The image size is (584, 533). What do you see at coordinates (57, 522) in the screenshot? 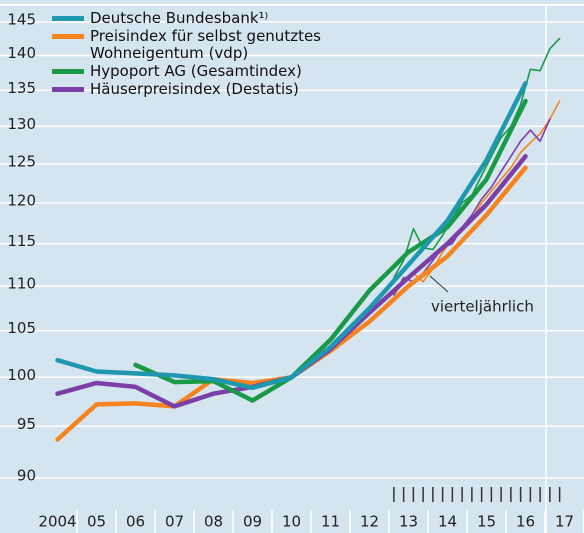
I see `x-tick-label: 2004` at bounding box center [57, 522].